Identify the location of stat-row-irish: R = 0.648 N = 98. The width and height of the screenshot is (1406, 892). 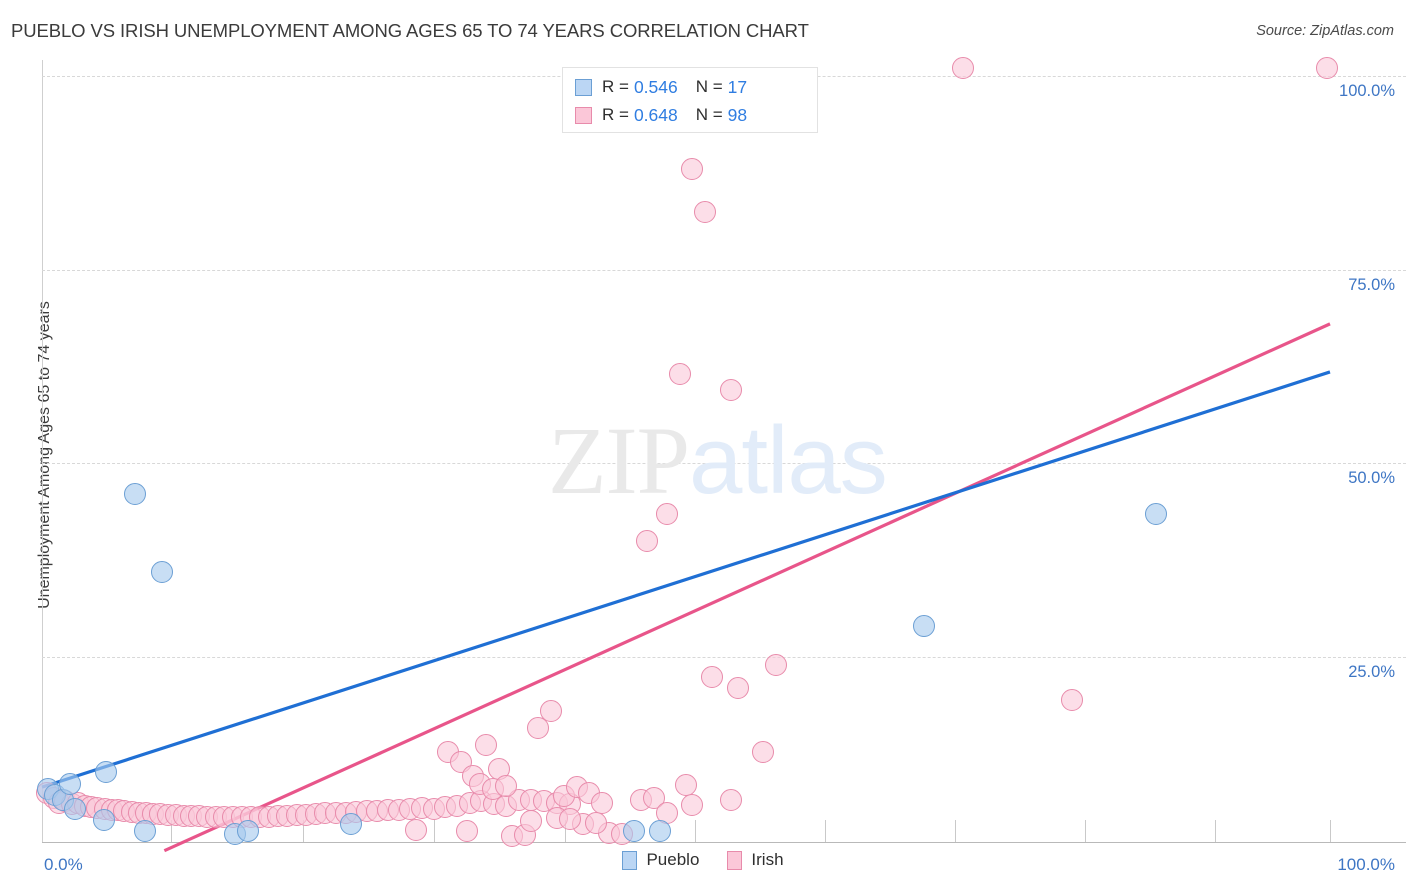
(691, 115).